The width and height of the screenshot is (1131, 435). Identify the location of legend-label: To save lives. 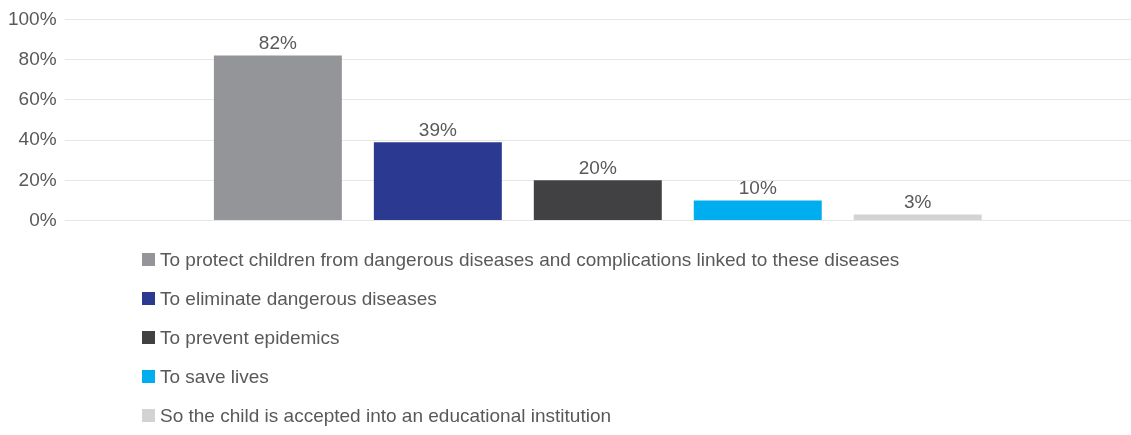
(214, 376).